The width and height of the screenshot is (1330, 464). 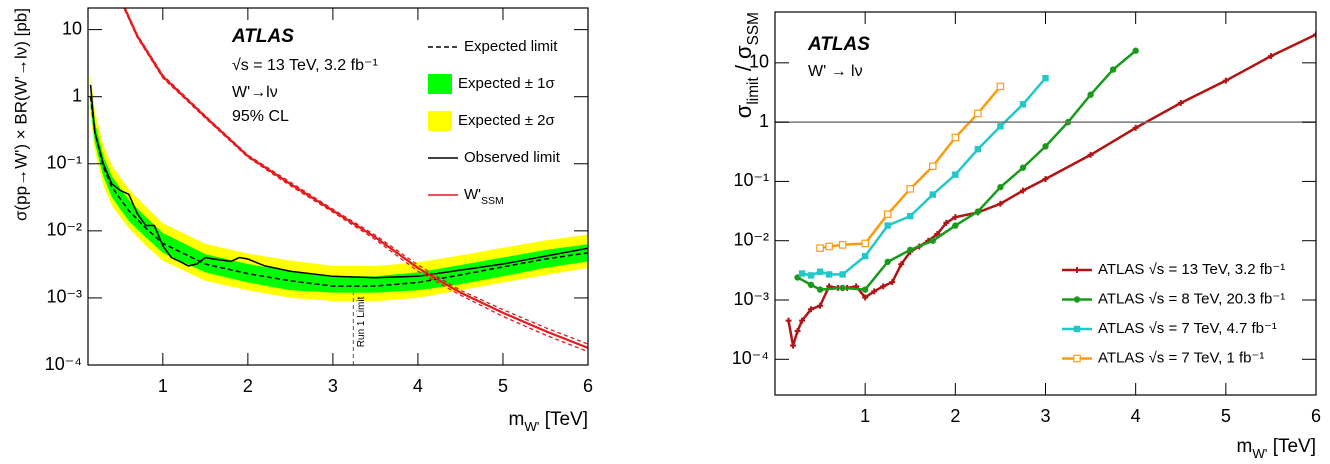 I want to click on legend-label: Expected ± 1σ, so click(x=506, y=83).